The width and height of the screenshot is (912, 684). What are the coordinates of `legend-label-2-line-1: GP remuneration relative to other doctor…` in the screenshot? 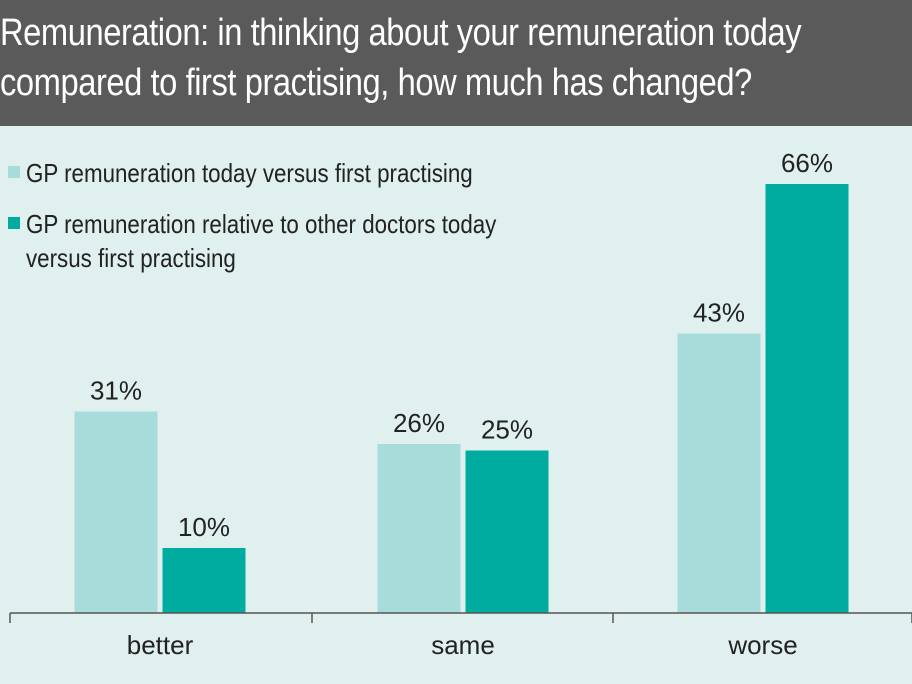 It's located at (261, 224).